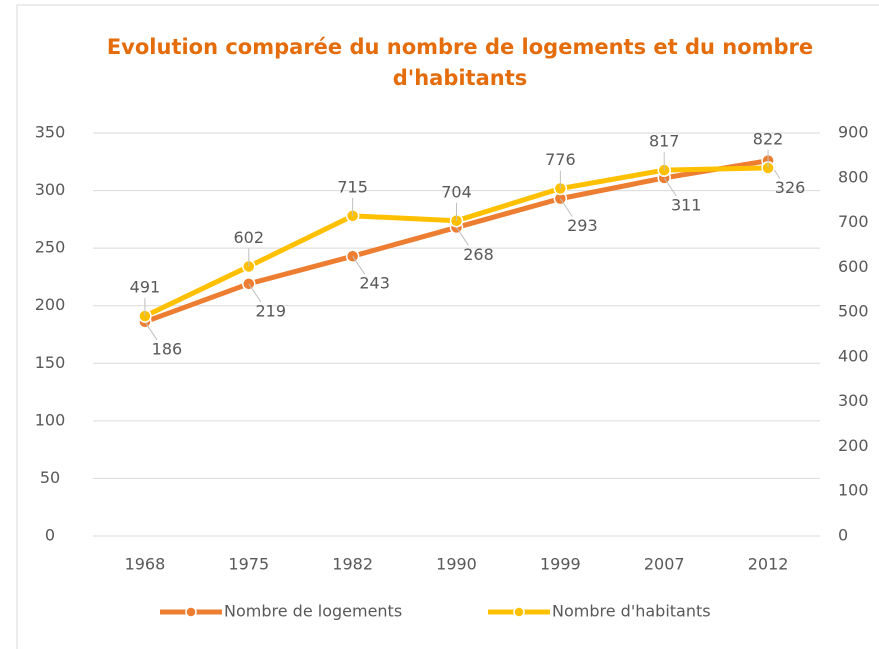  Describe the element at coordinates (843, 535) in the screenshot. I see `y2-tick-label: 0` at that location.